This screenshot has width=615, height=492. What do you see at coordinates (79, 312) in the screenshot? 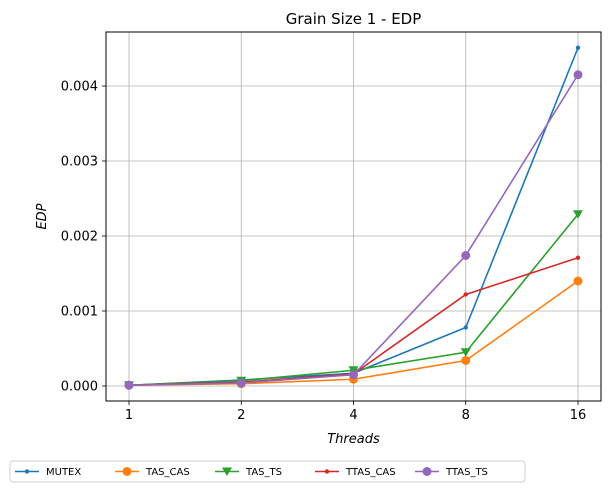
I see `y-tick-label: 0.001` at bounding box center [79, 312].